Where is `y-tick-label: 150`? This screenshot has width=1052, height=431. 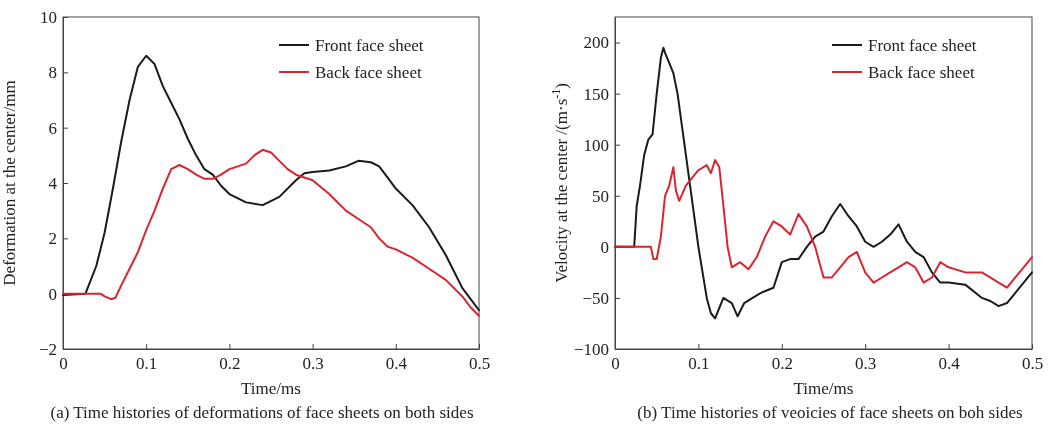 y-tick-label: 150 is located at coordinates (596, 94).